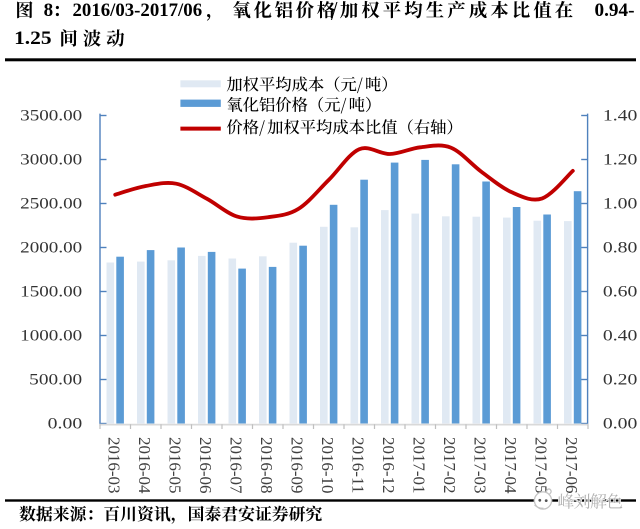 The image size is (640, 529). Describe the element at coordinates (51, 248) in the screenshot. I see `svg-text: 2000.00` at that location.